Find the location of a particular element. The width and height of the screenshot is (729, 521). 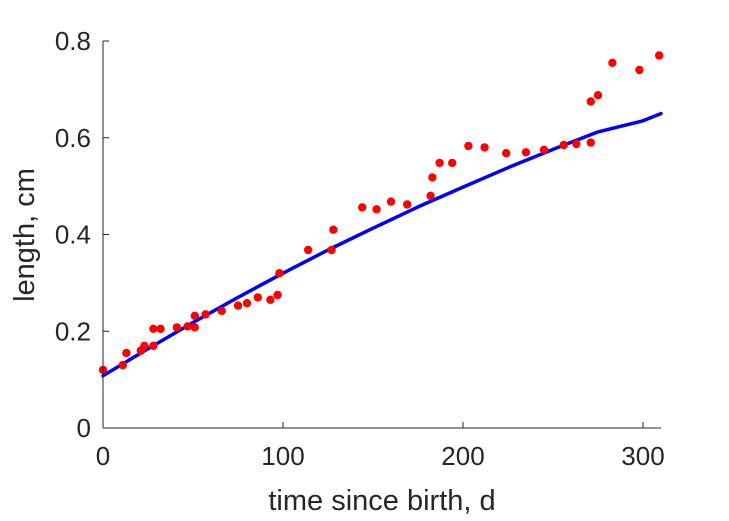

x-tick-label: 300 is located at coordinates (642, 456).